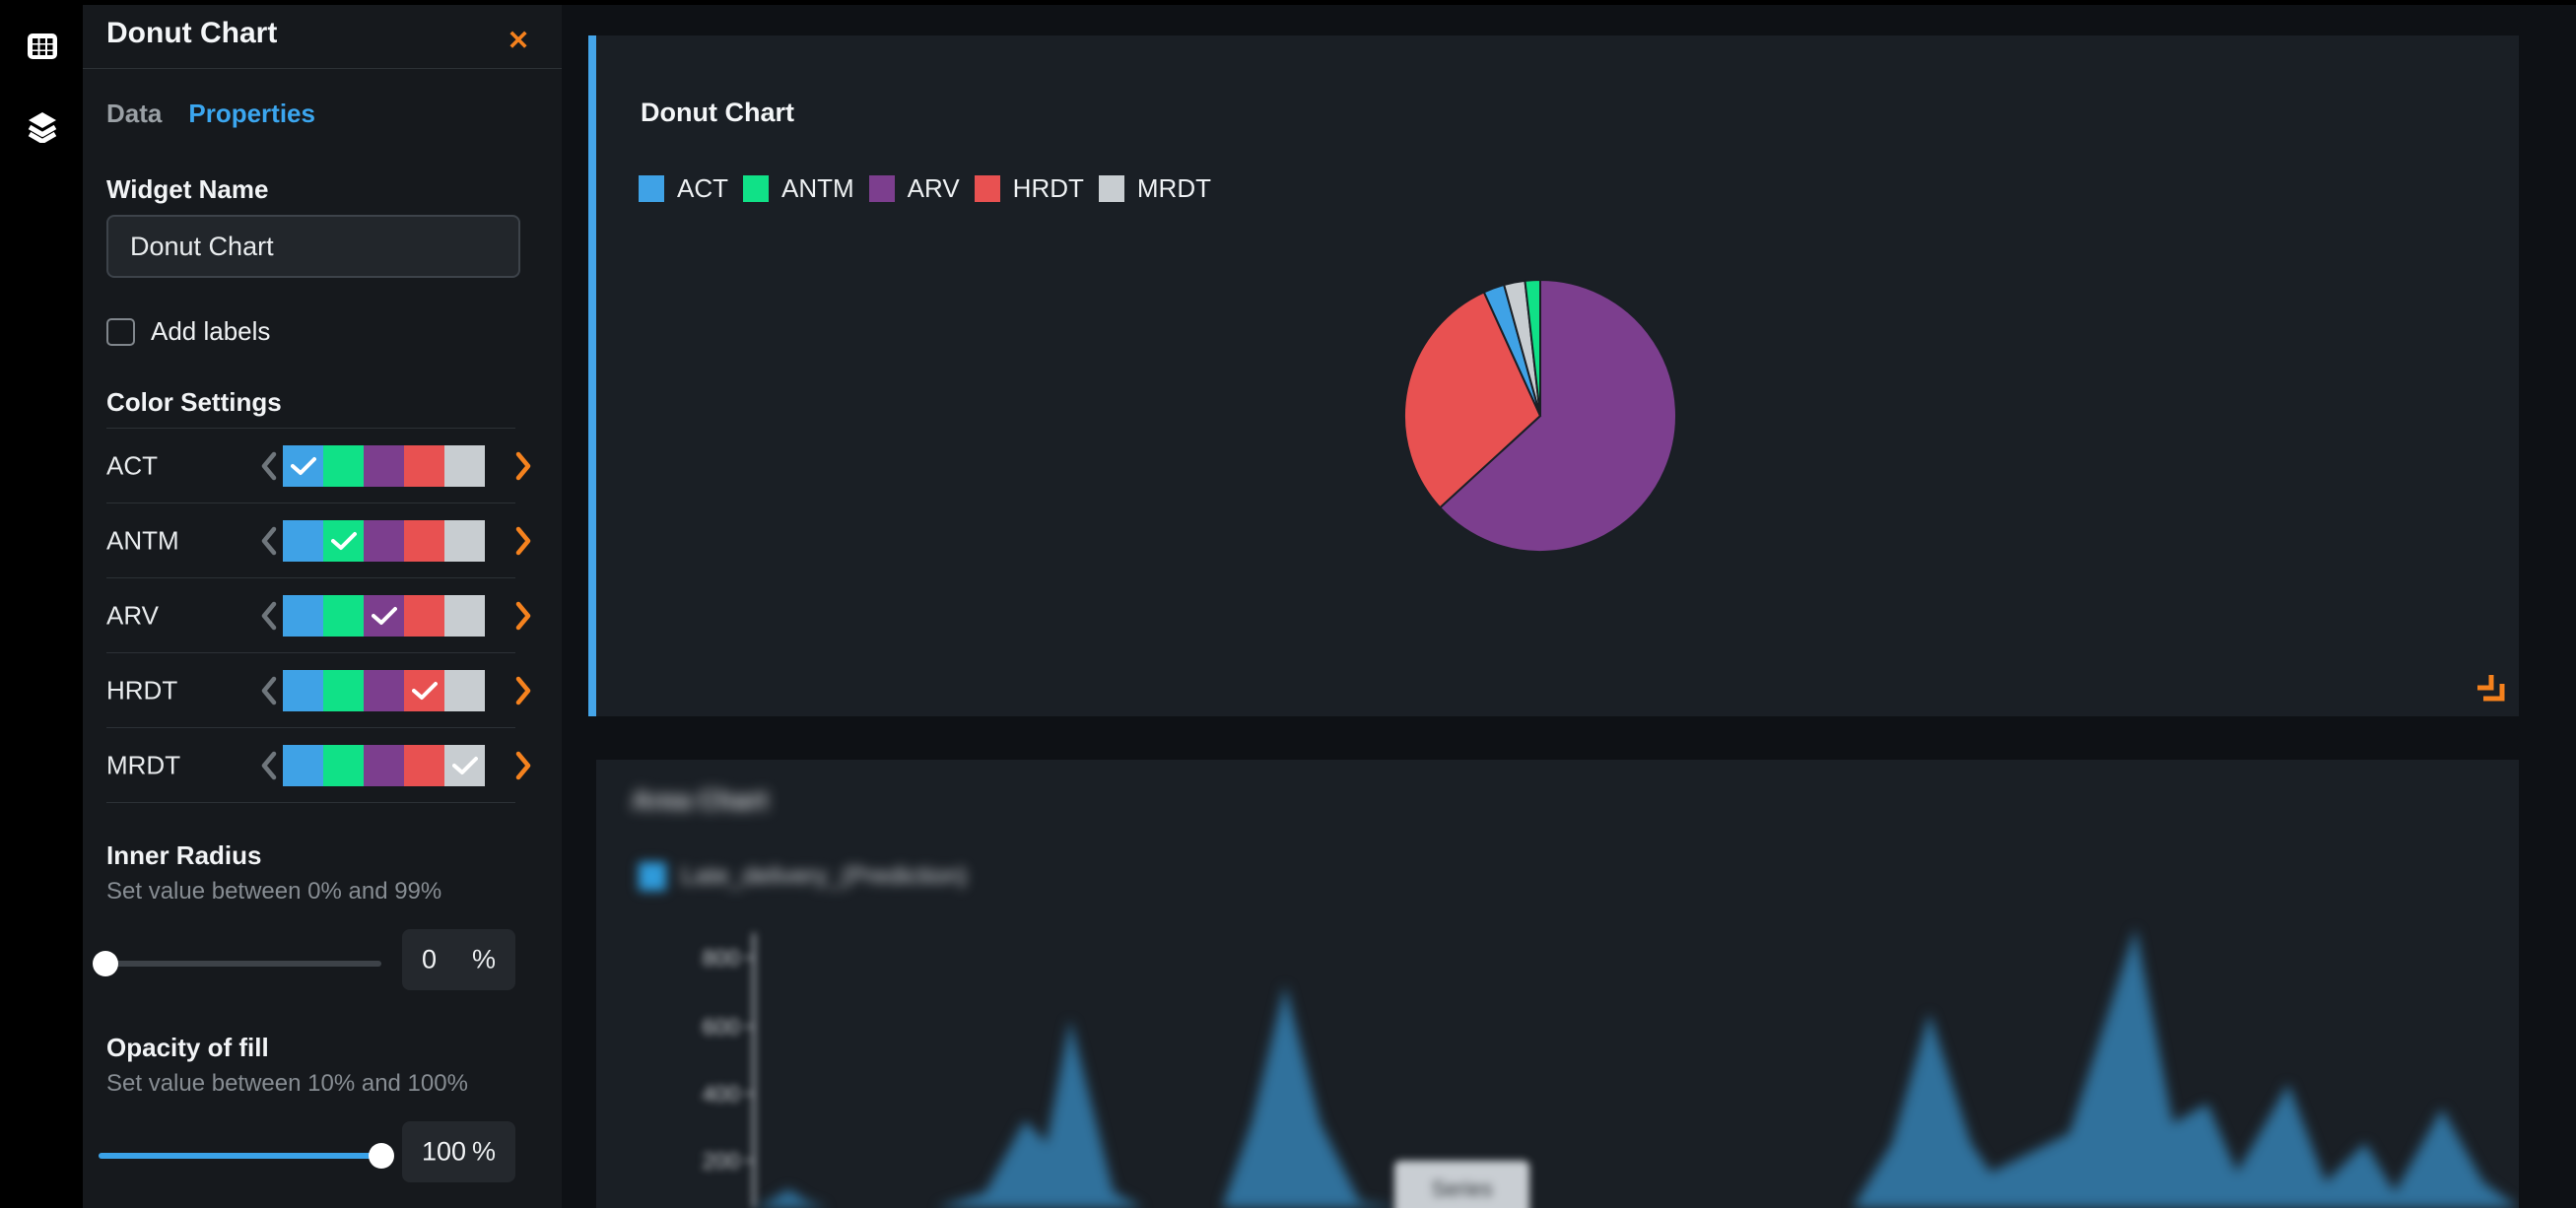  Describe the element at coordinates (1173, 188) in the screenshot. I see `legend-label: MRDT` at that location.